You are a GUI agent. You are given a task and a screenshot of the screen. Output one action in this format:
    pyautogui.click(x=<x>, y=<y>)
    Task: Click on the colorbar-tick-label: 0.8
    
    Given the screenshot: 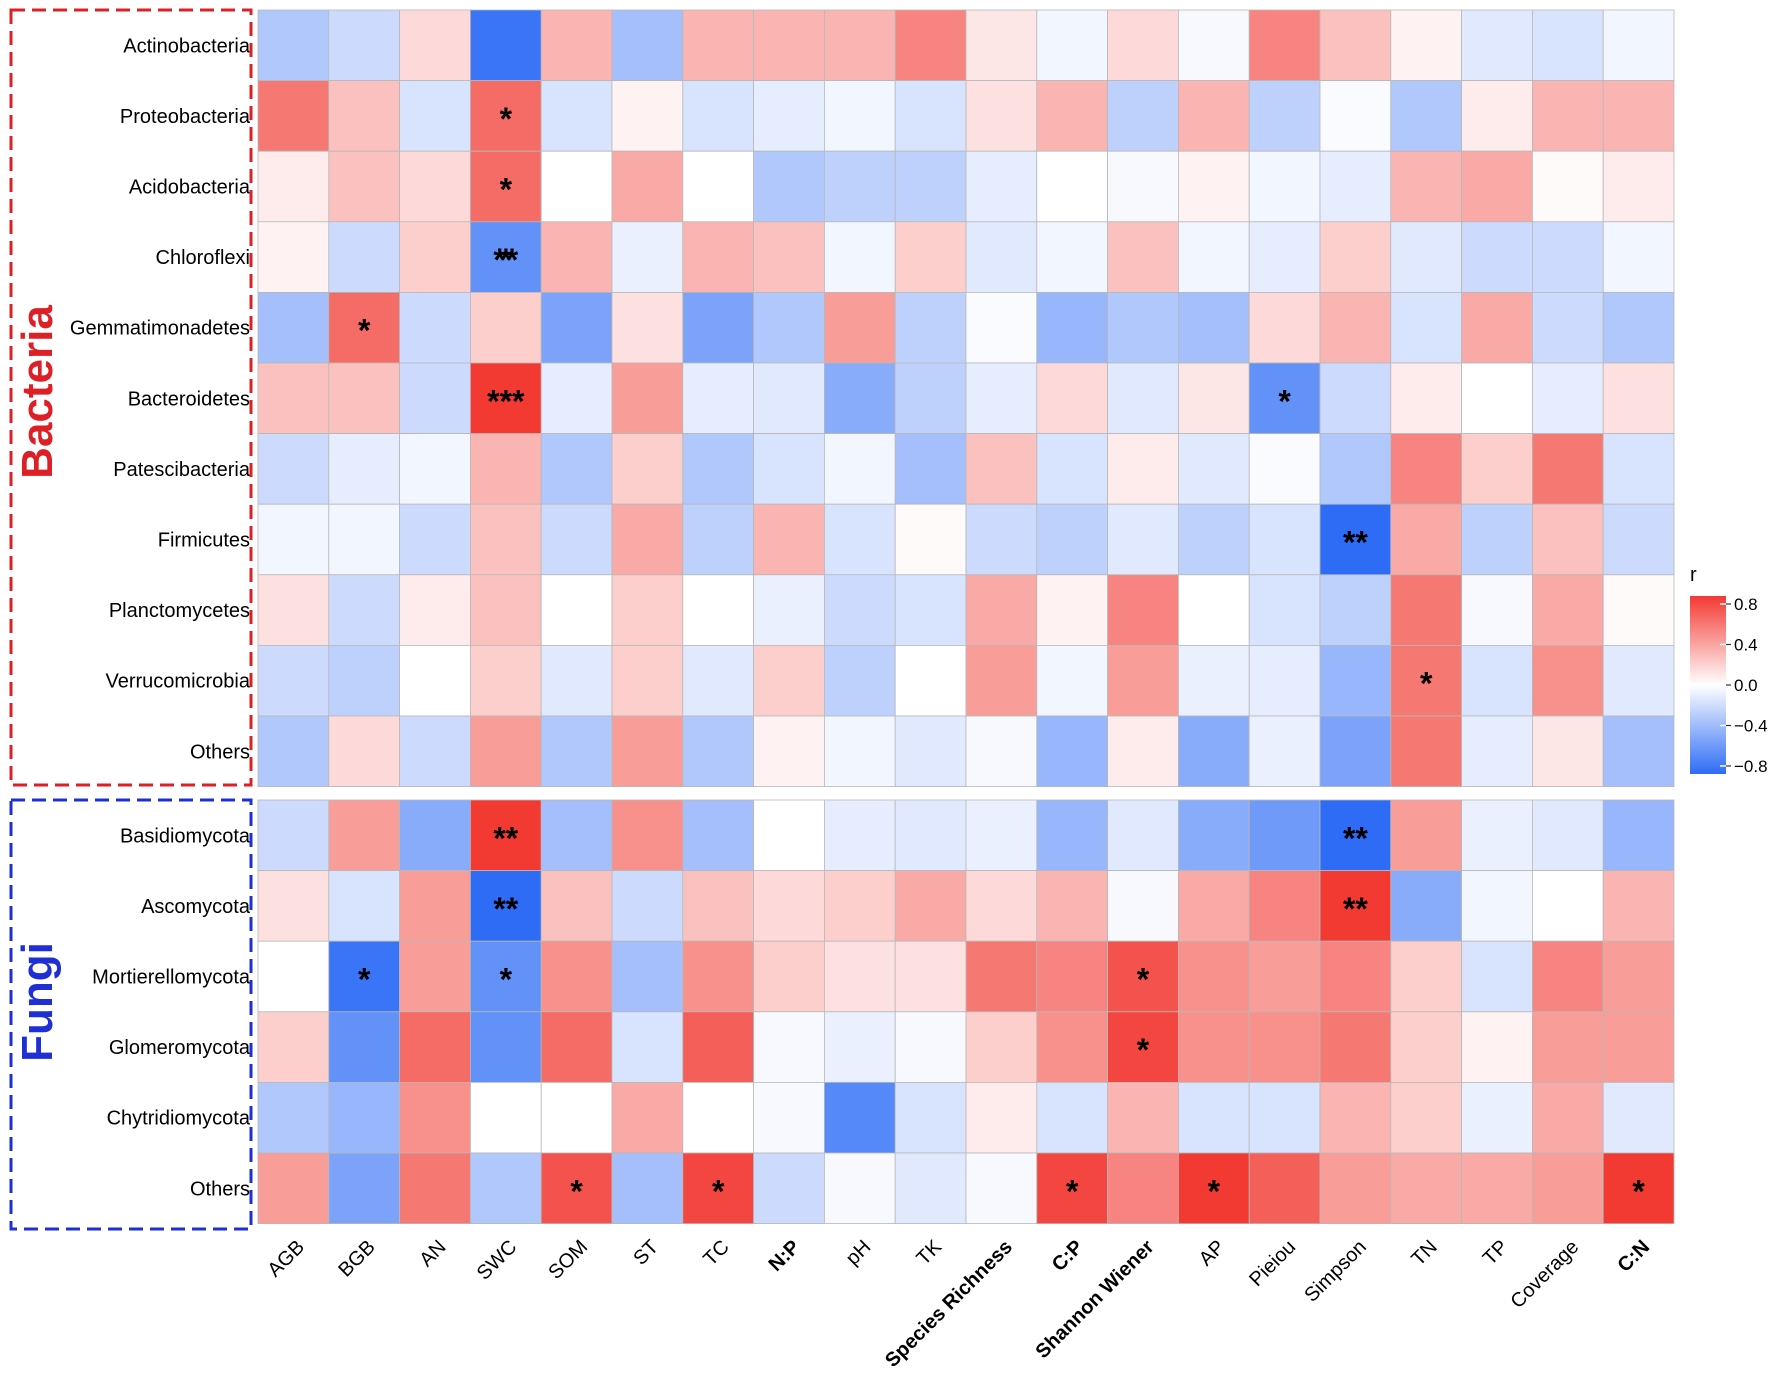 What is the action you would take?
    pyautogui.click(x=1746, y=604)
    